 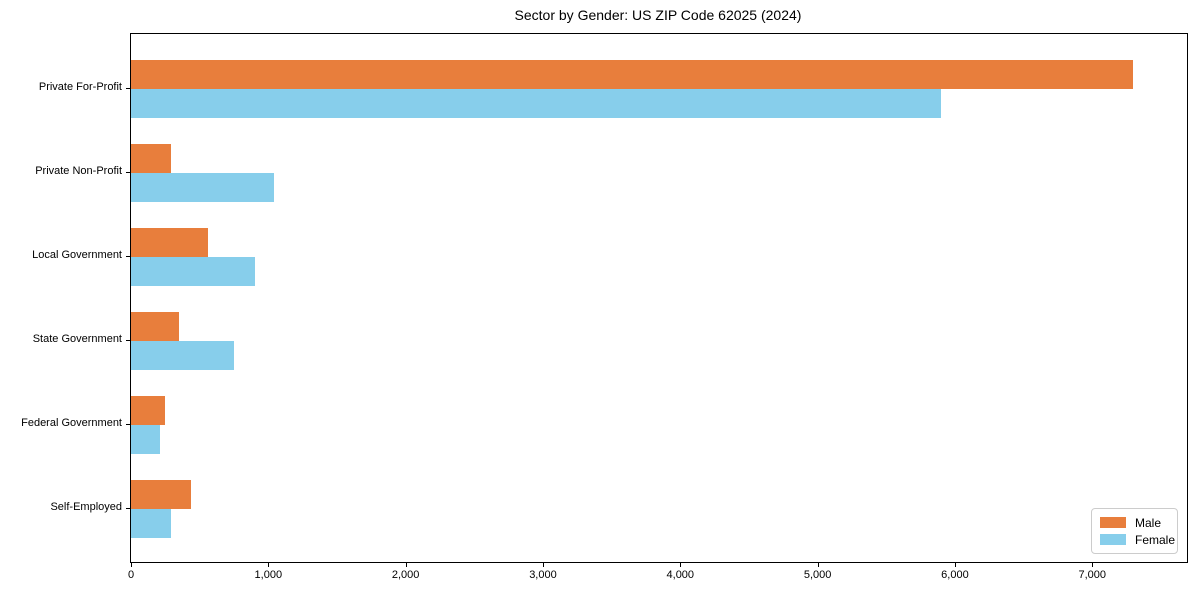 I want to click on legend-item-female: Female, so click(x=1138, y=539).